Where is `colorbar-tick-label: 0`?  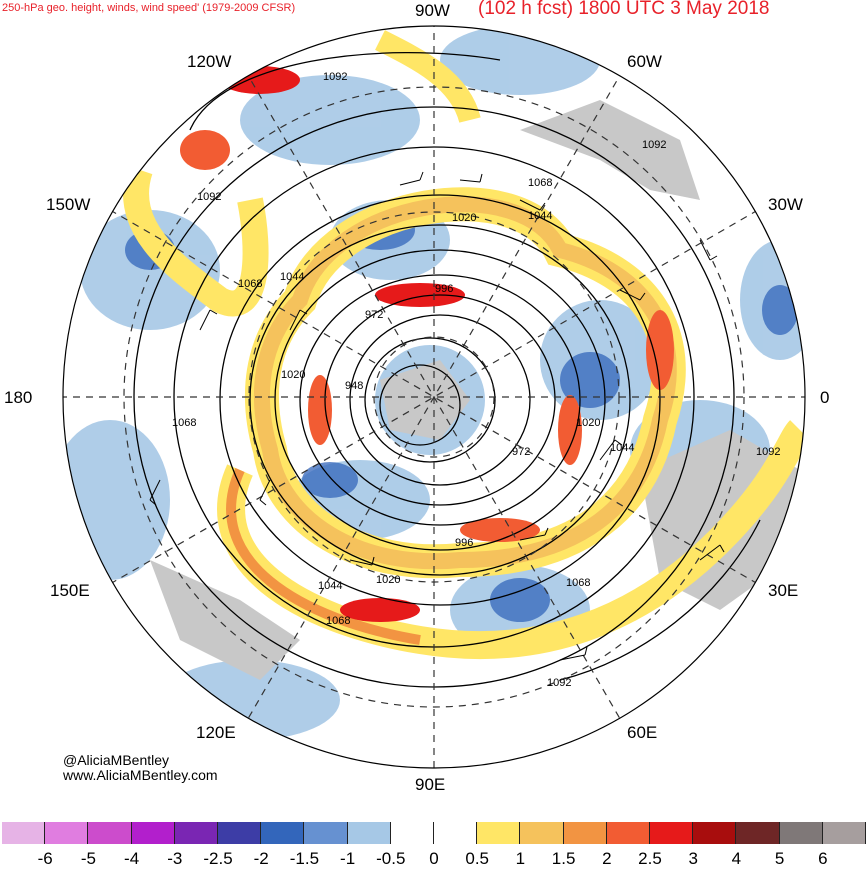 colorbar-tick-label: 0 is located at coordinates (434, 858).